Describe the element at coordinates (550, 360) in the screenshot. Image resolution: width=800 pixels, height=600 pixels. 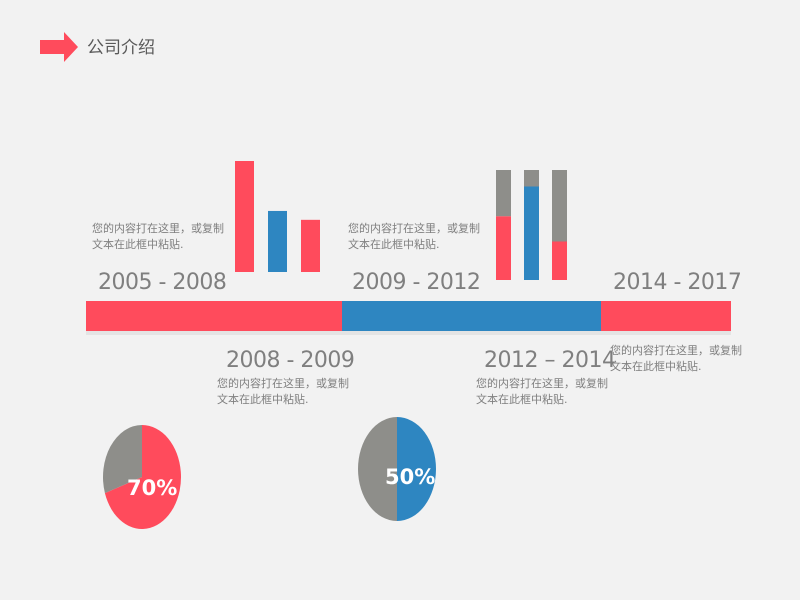
I see `period-label-2012-2014: 2012 – 2014` at that location.